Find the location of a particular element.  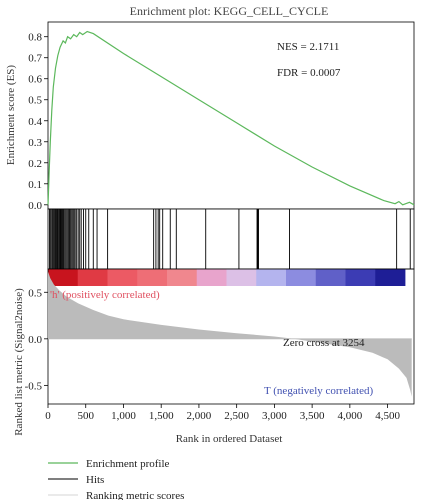

es-y-tick-label: 0.3 is located at coordinates (35, 143).